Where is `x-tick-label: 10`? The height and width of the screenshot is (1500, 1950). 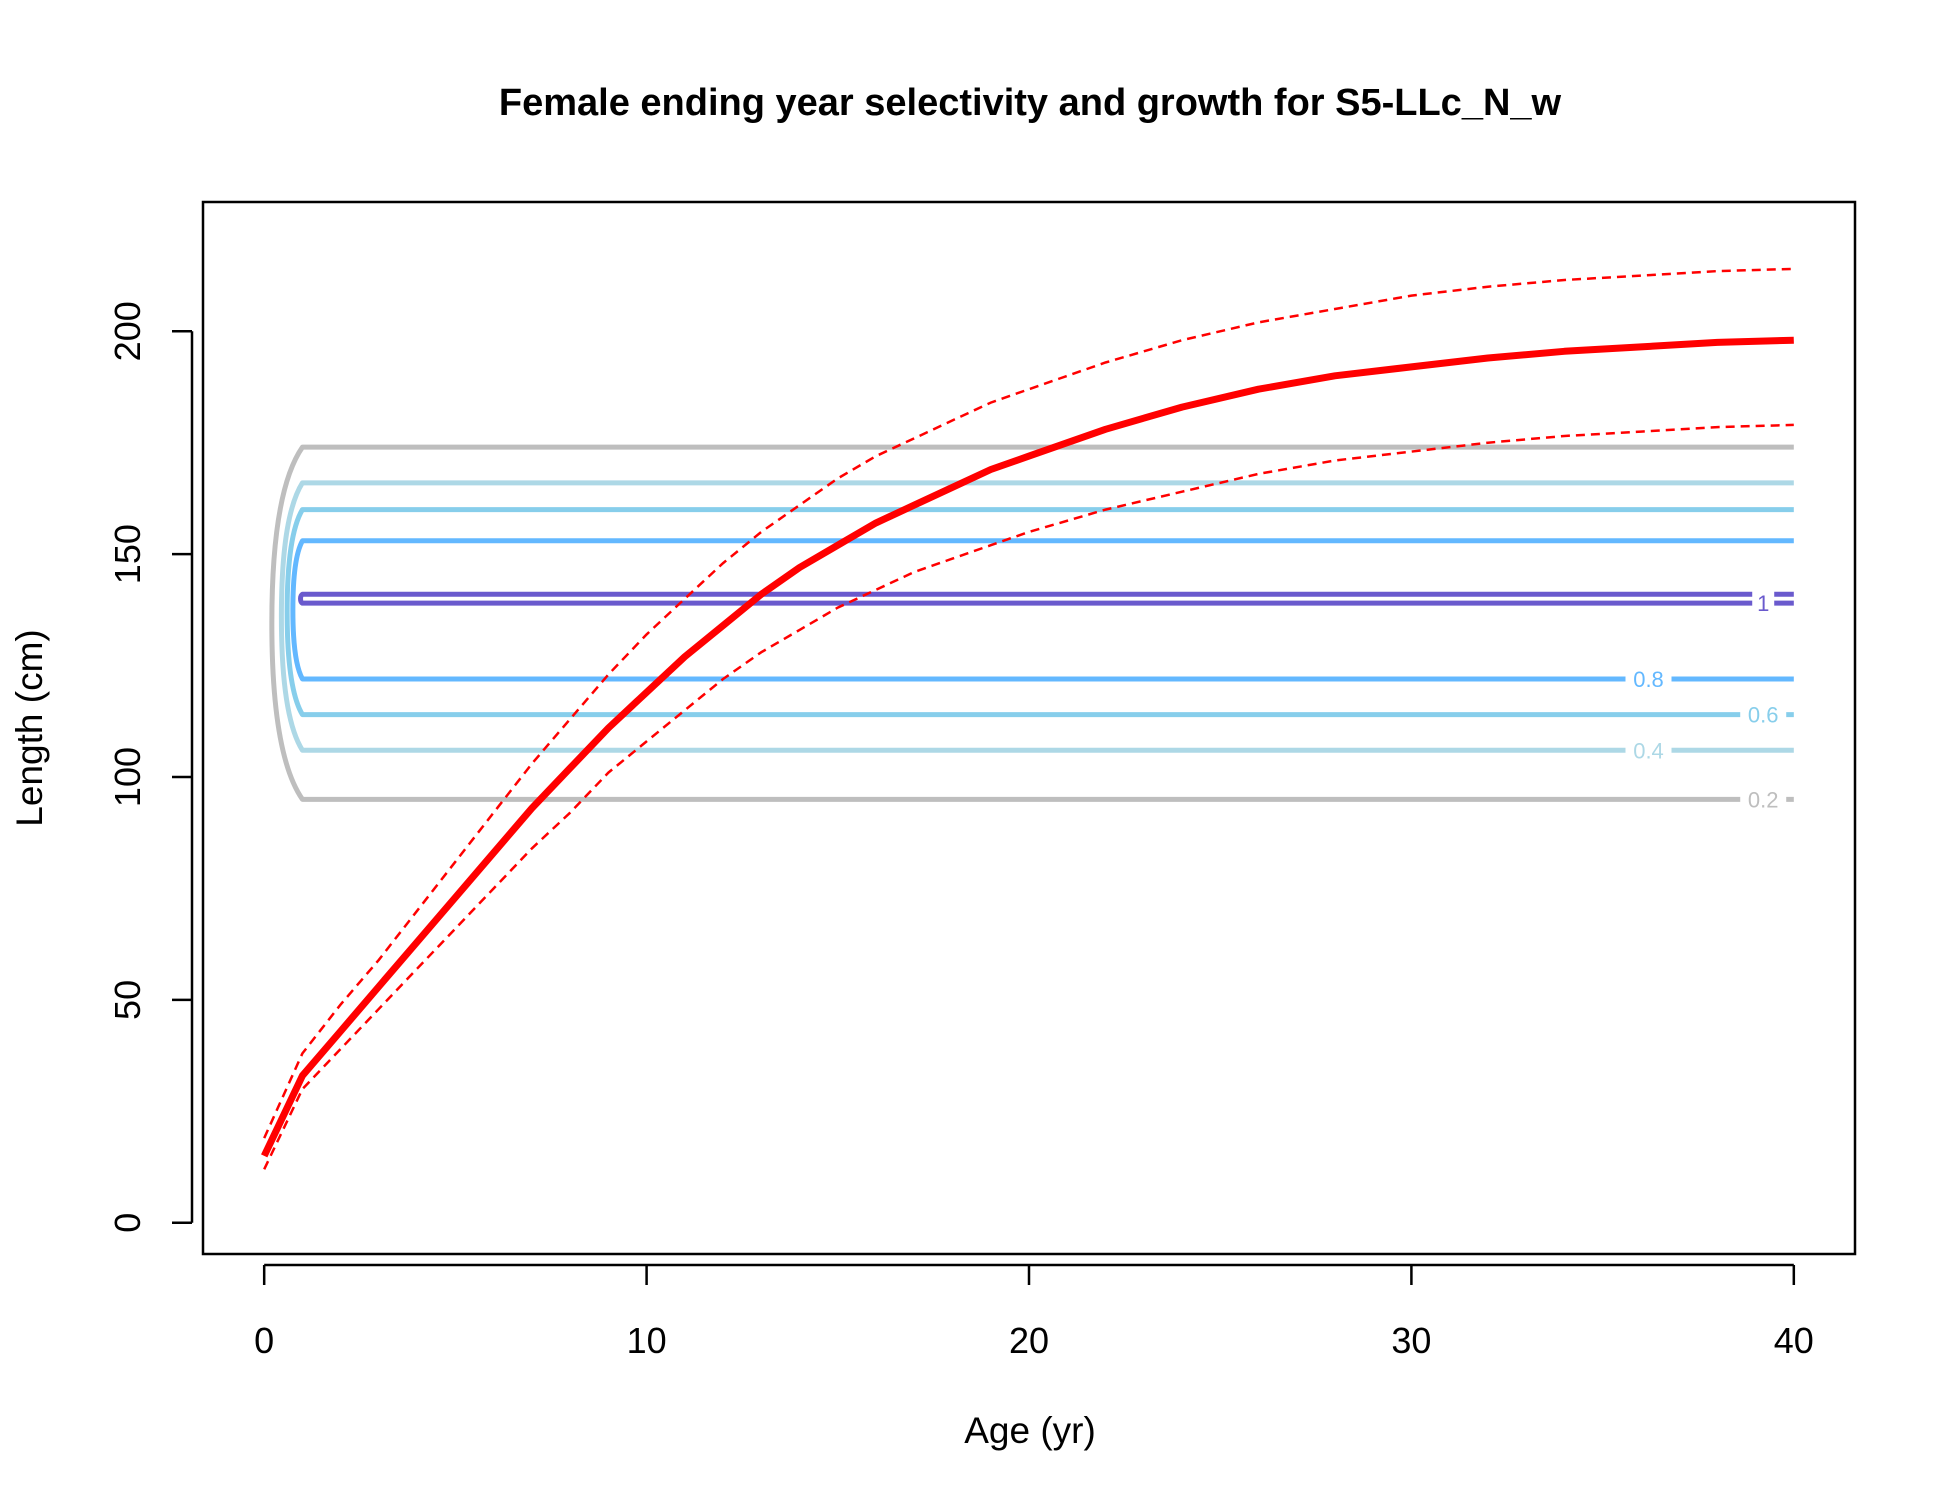
x-tick-label: 10 is located at coordinates (647, 1340).